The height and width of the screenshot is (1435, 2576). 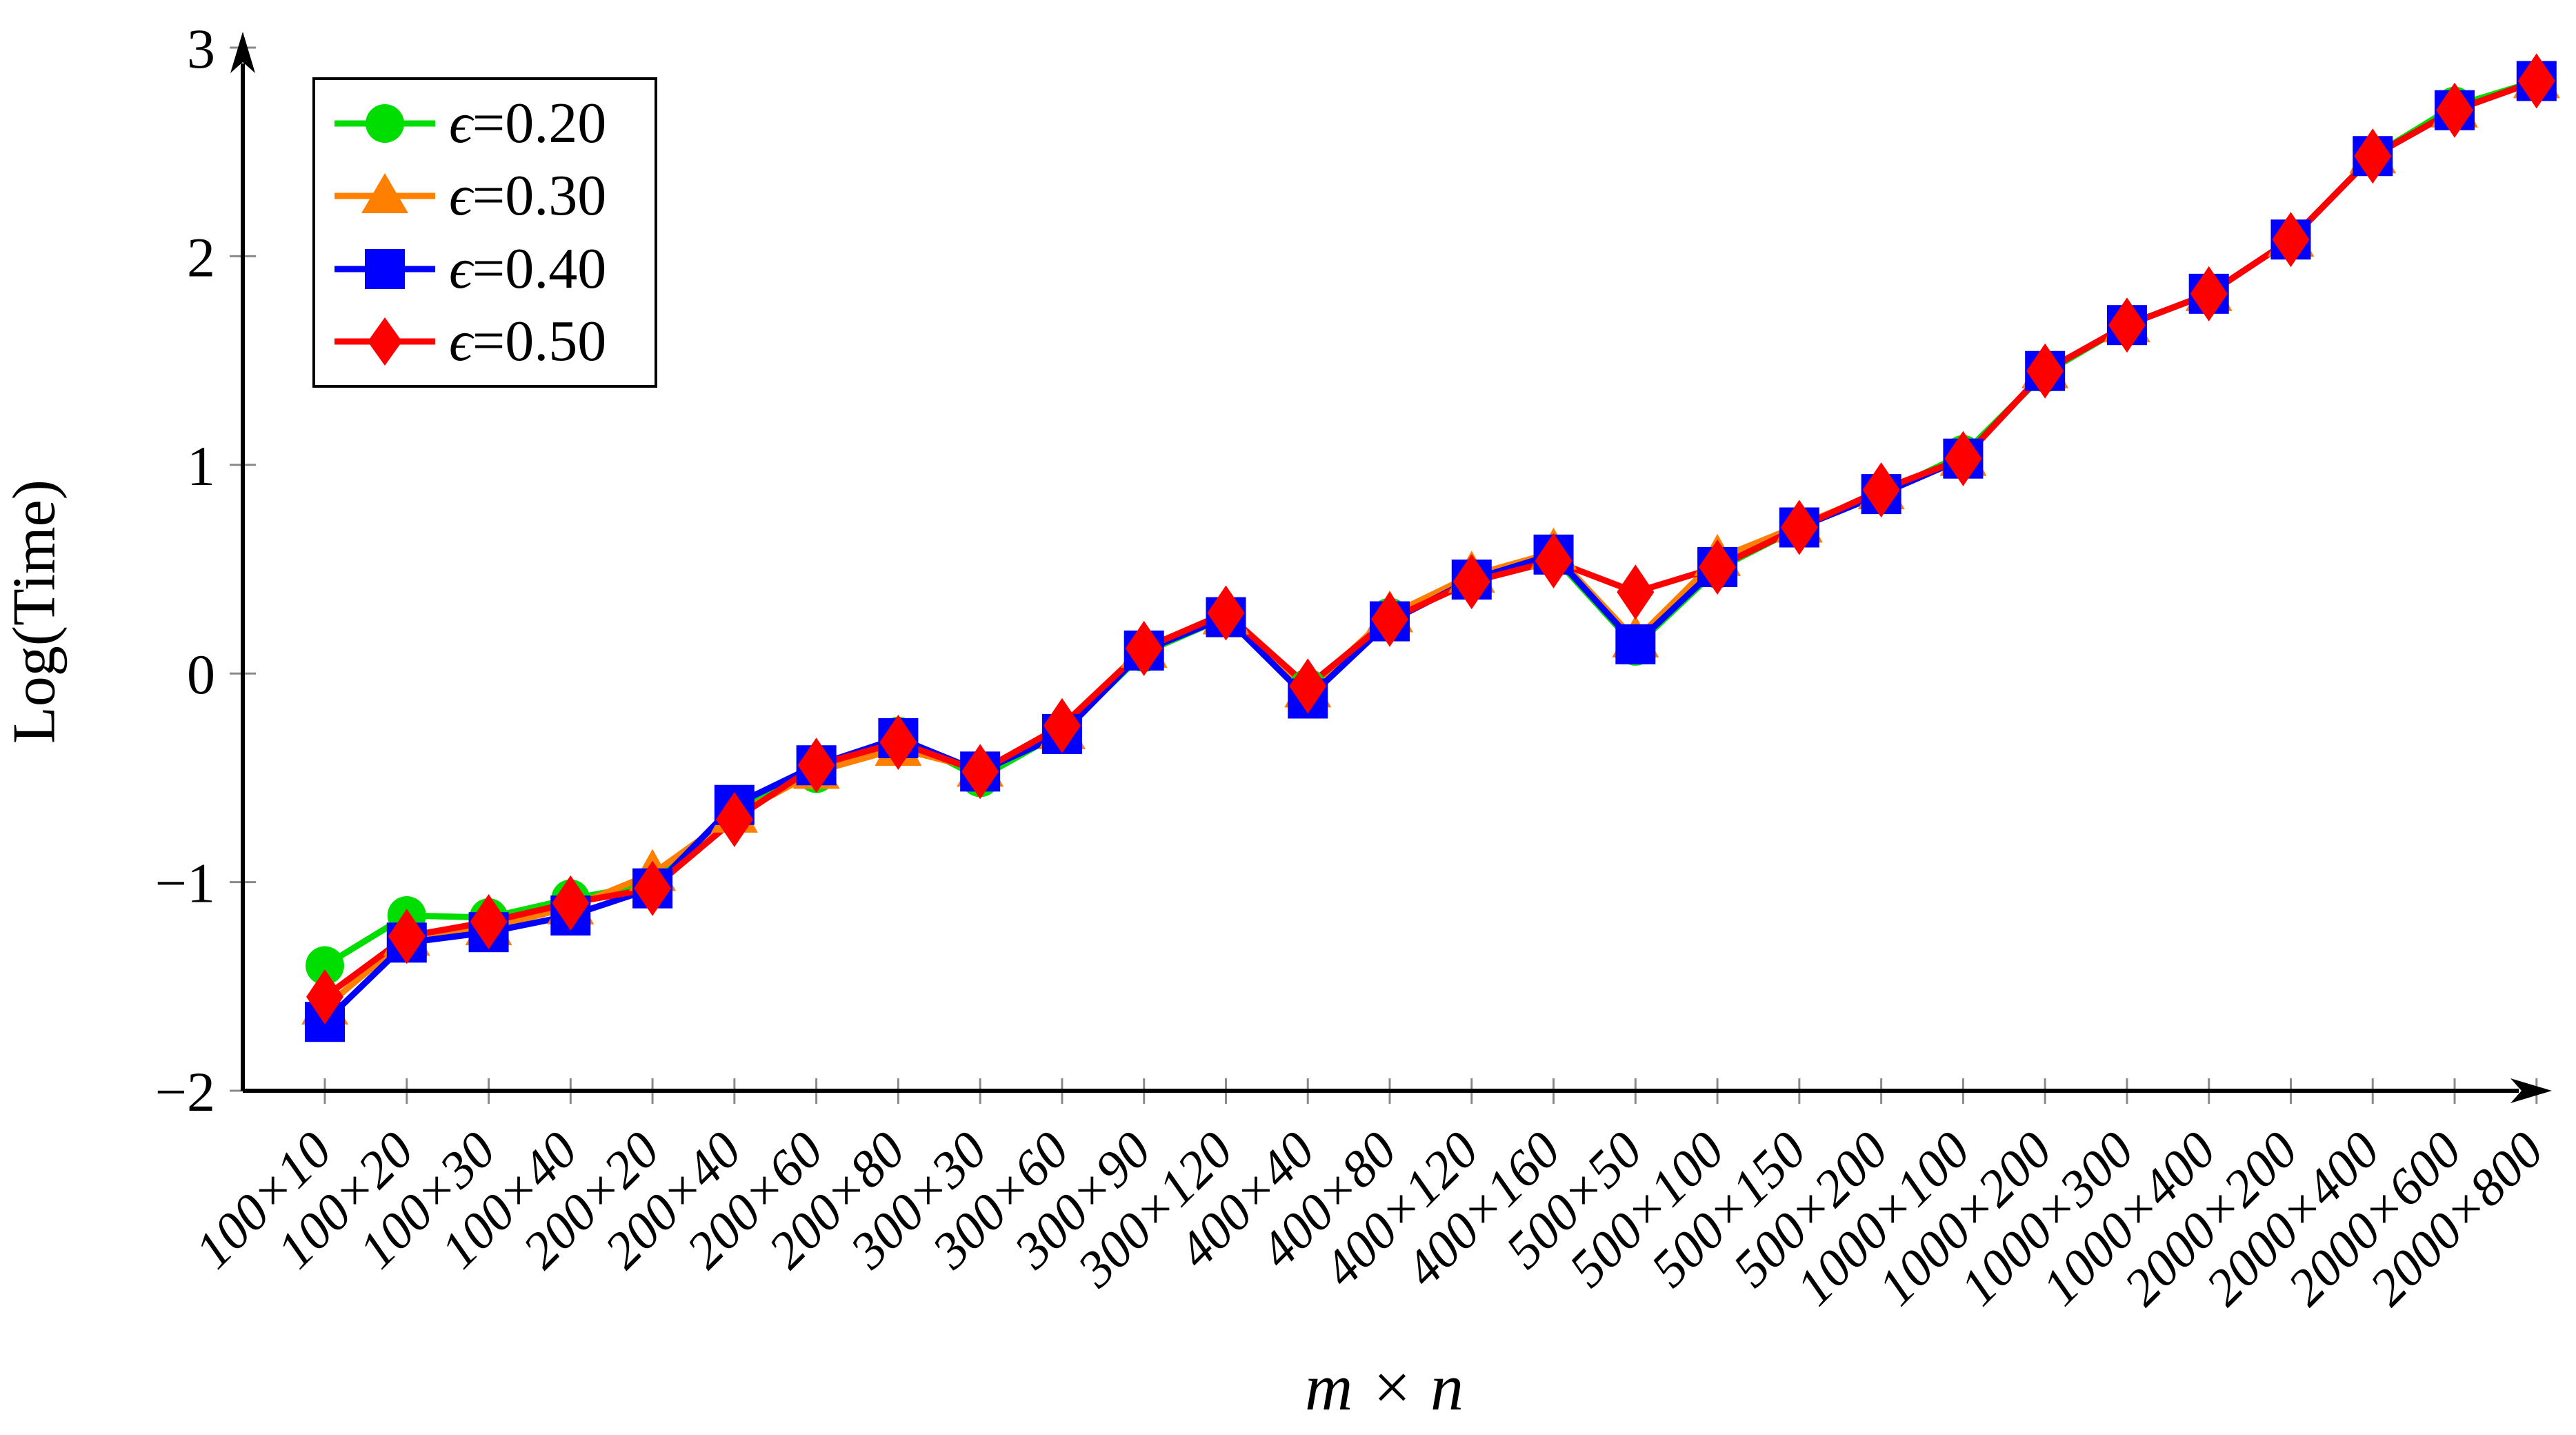 What do you see at coordinates (185, 1091) in the screenshot?
I see `y-tick-label: −2` at bounding box center [185, 1091].